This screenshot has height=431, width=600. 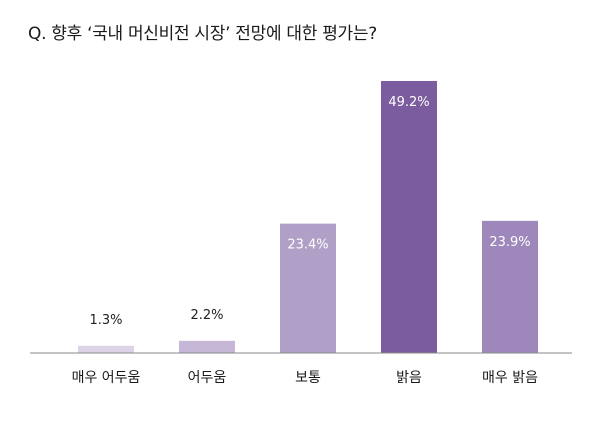 What do you see at coordinates (202, 34) in the screenshot?
I see `chart-title: Q. 향후 ‘국내 머신비전 시장’ 전망에 대한 평가는?` at bounding box center [202, 34].